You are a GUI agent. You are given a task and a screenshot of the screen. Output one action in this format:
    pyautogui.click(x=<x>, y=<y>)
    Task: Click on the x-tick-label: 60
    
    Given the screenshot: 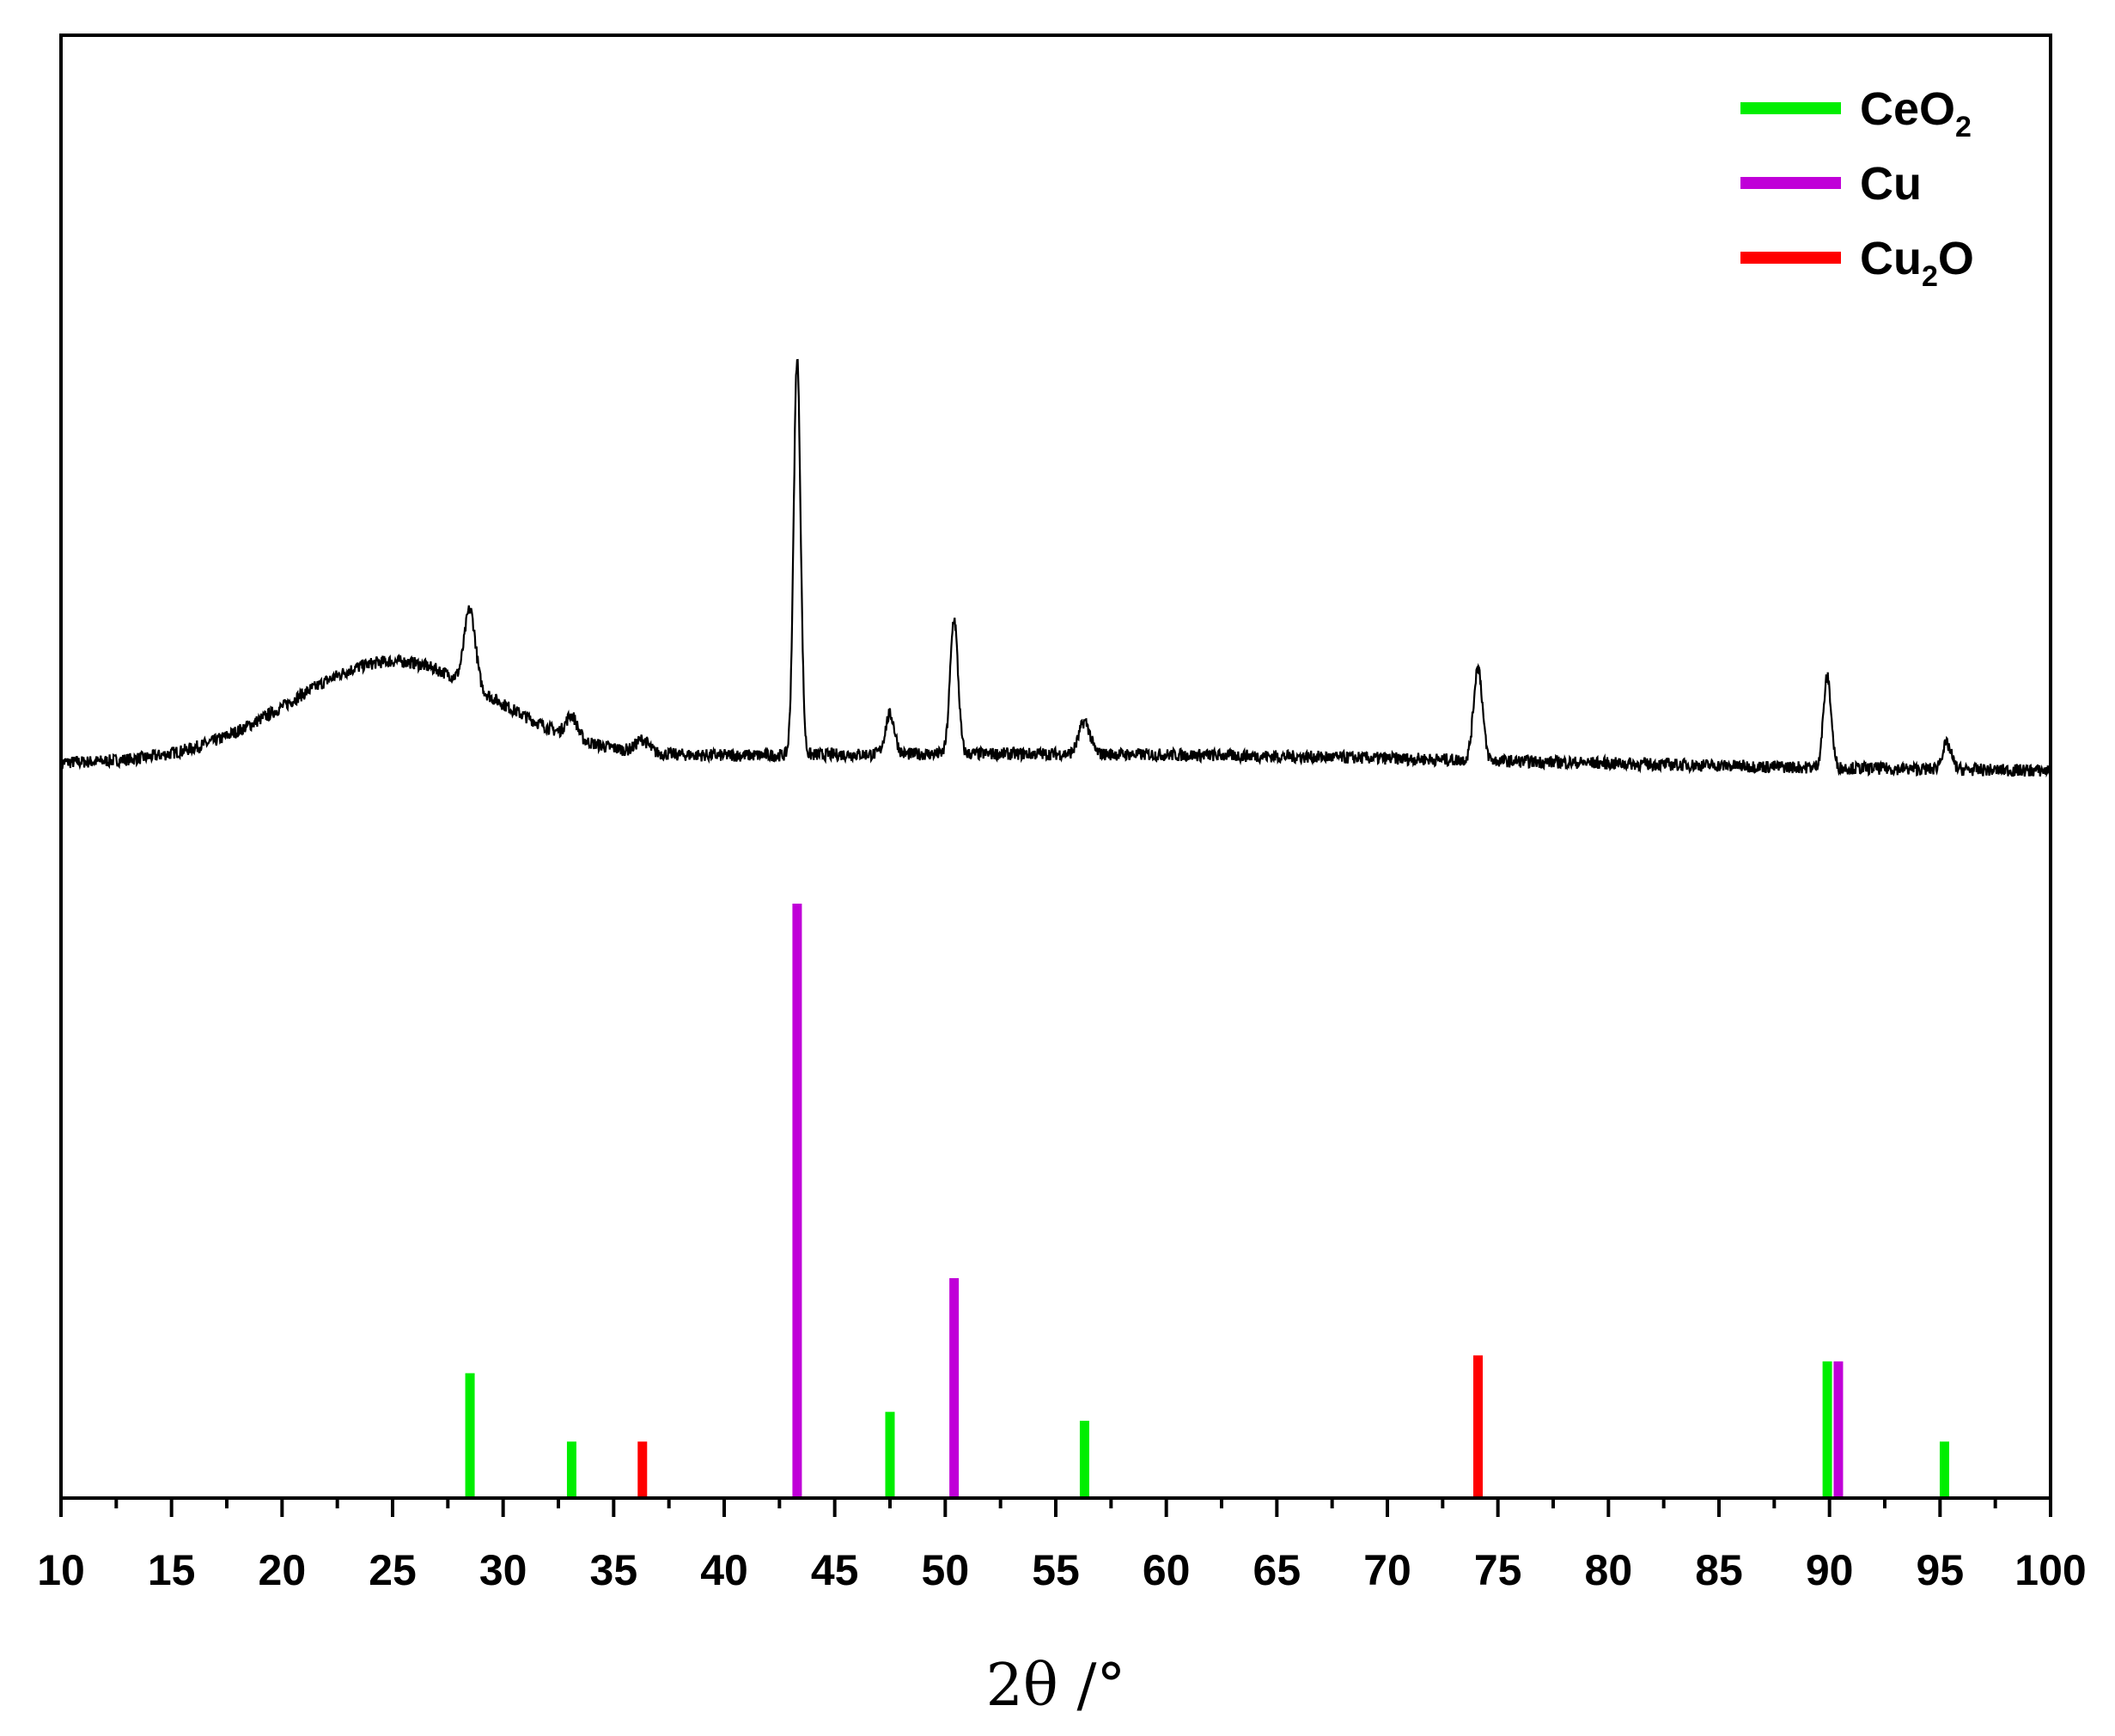 What is the action you would take?
    pyautogui.click(x=1167, y=1570)
    